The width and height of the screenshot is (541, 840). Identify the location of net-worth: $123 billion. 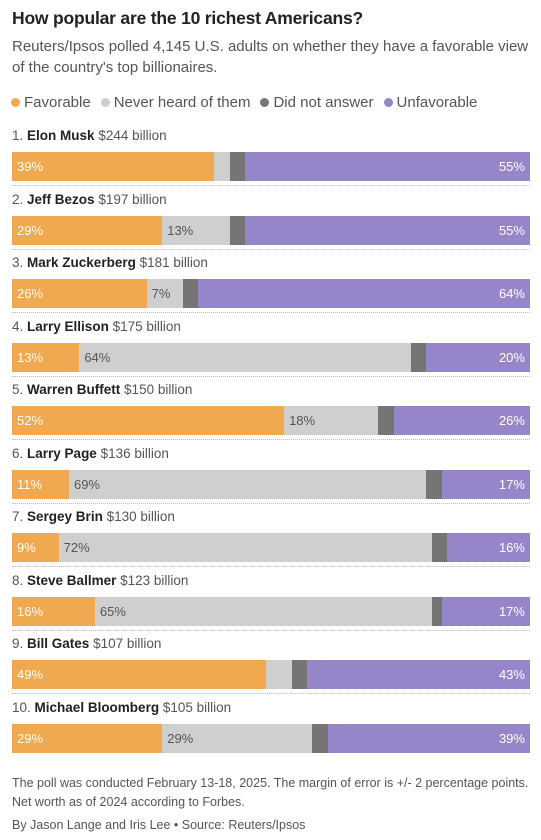
(154, 580).